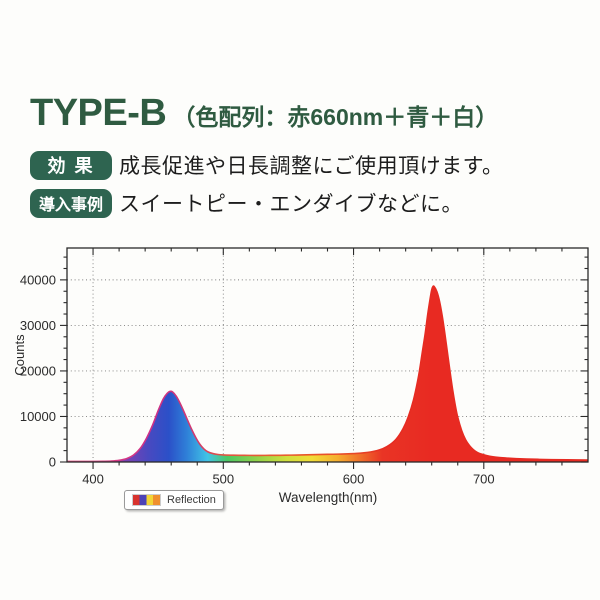 The width and height of the screenshot is (600, 600). I want to click on svg-text: 30000, so click(38, 325).